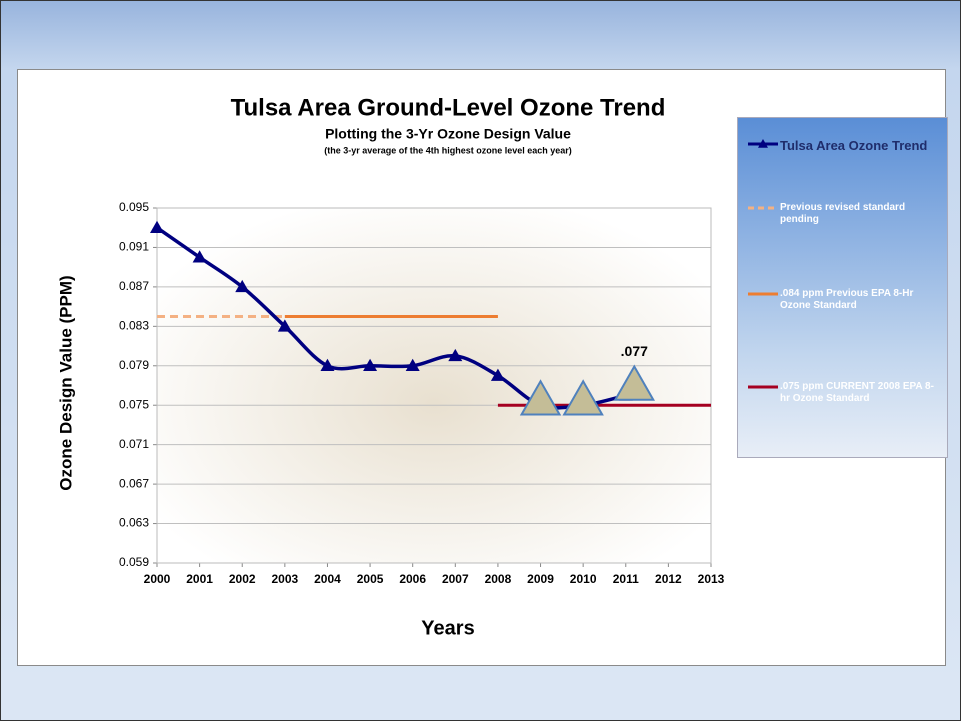  What do you see at coordinates (634, 351) in the screenshot?
I see `data-label: .077` at bounding box center [634, 351].